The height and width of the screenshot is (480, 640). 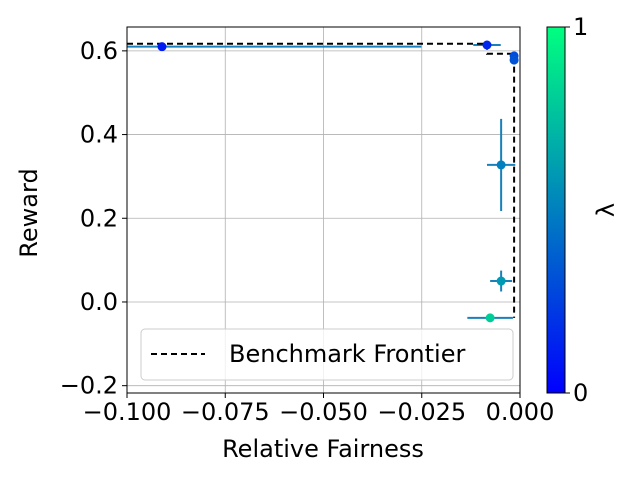 What do you see at coordinates (89, 386) in the screenshot?
I see `y-tick-label: −0.2` at bounding box center [89, 386].